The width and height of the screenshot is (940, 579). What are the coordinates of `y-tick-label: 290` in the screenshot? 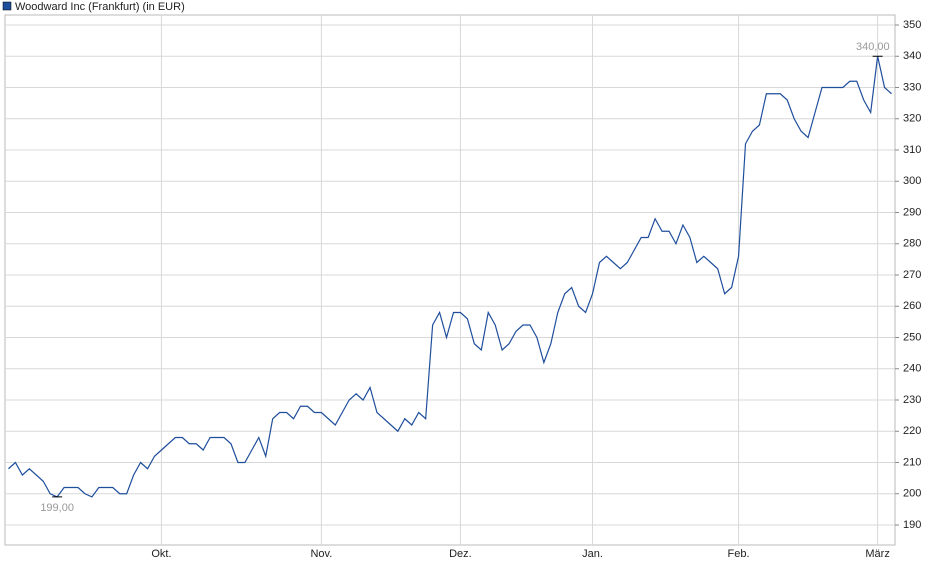 It's located at (912, 212).